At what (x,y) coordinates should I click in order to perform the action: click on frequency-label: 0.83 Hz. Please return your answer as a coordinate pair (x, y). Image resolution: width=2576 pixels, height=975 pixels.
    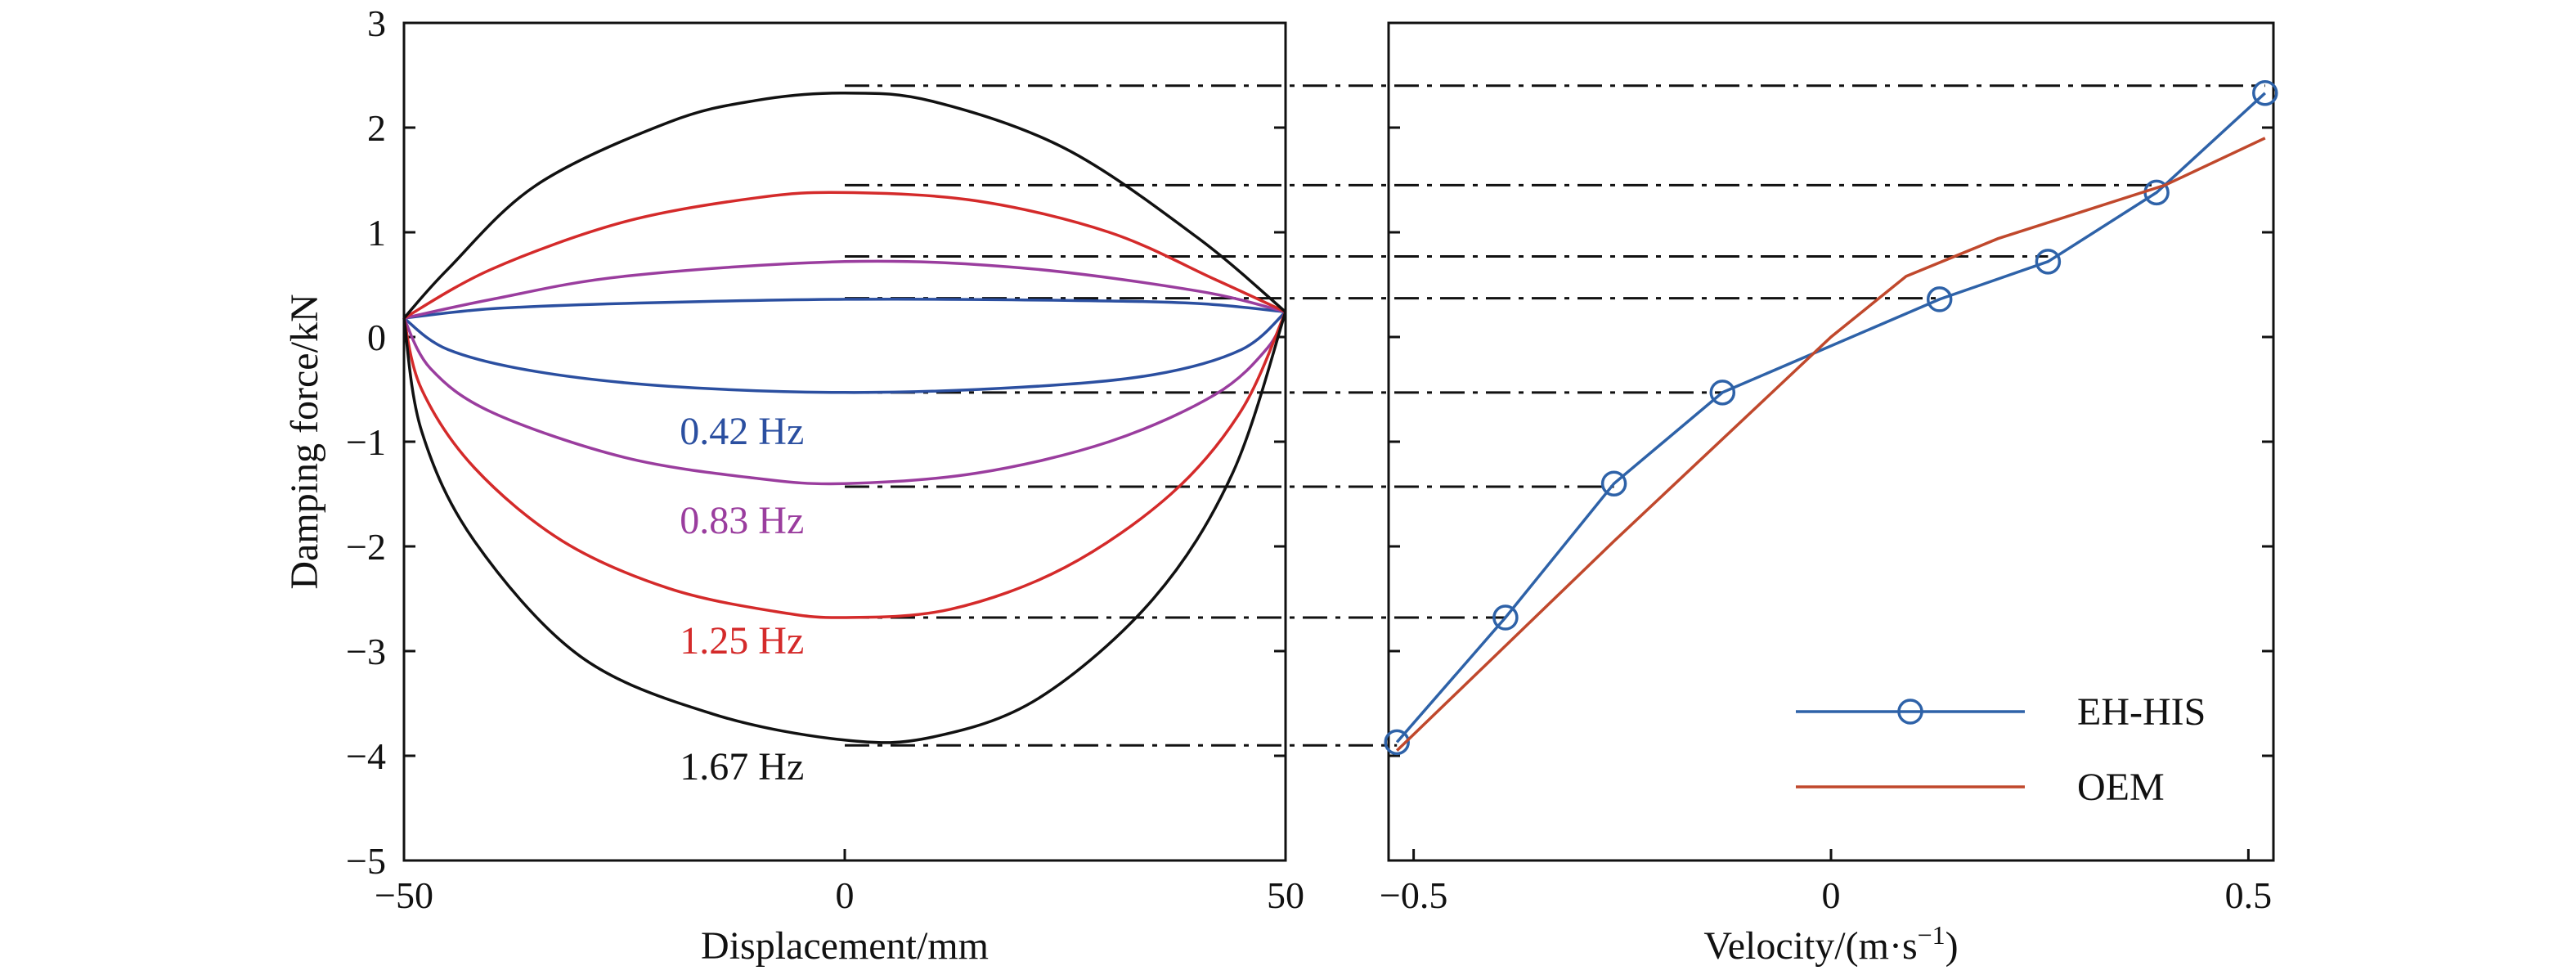
    Looking at the image, I should click on (742, 520).